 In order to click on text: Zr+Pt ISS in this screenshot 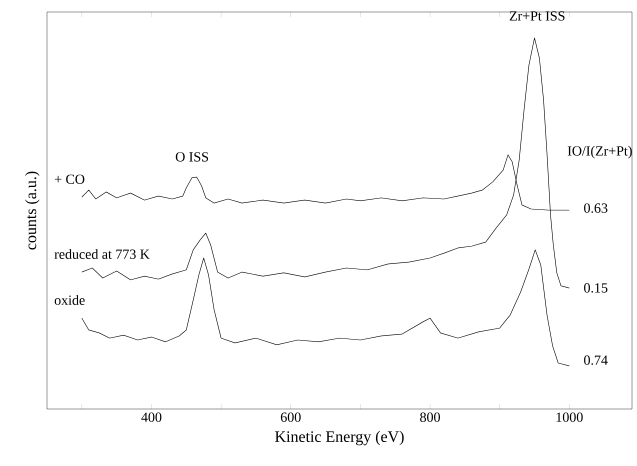, I will do `click(537, 16)`.